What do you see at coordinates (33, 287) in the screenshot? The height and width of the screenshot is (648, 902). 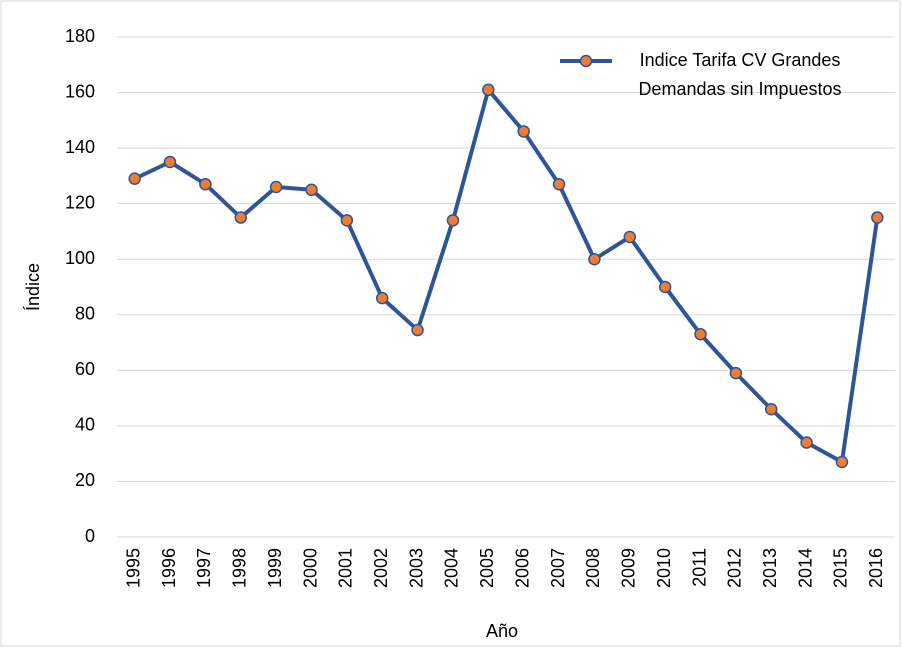 I see `y-axis-title: Índice` at bounding box center [33, 287].